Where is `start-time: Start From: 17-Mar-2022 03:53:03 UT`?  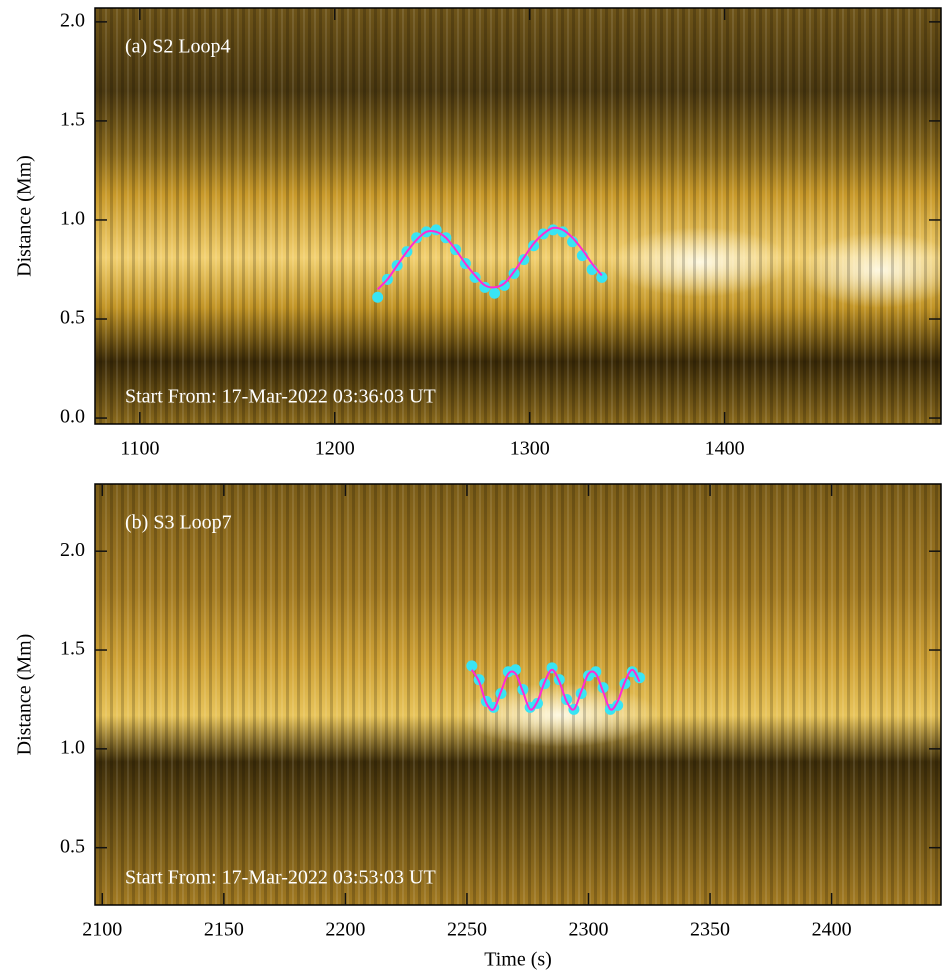
start-time: Start From: 17-Mar-2022 03:53:03 UT is located at coordinates (280, 878).